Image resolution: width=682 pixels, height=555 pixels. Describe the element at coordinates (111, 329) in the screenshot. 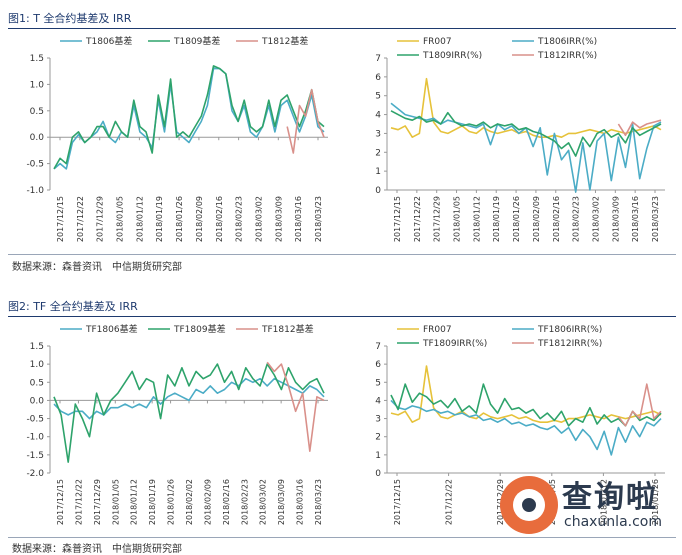

I see `legend-label: TF1806基差` at that location.